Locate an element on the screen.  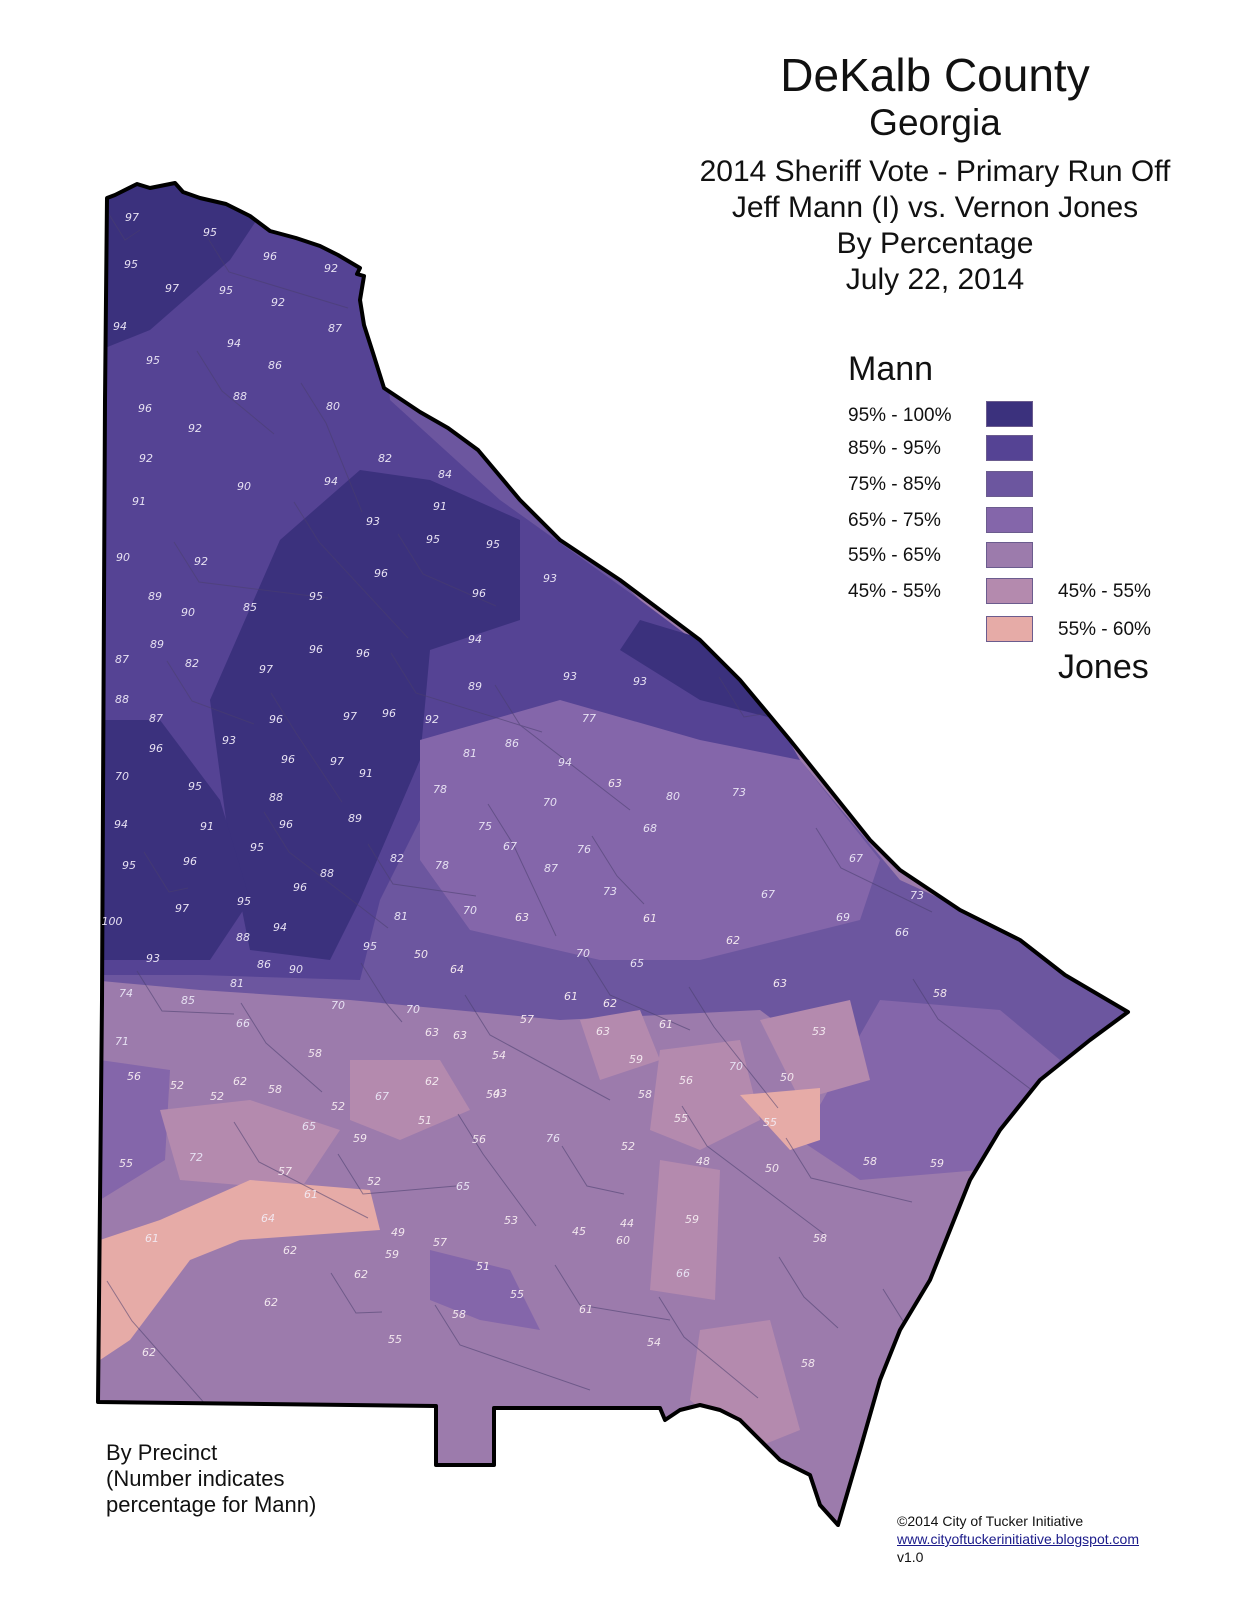
website-link: www.cityoftuckerinitiative.blogspot.com is located at coordinates (1018, 1539).